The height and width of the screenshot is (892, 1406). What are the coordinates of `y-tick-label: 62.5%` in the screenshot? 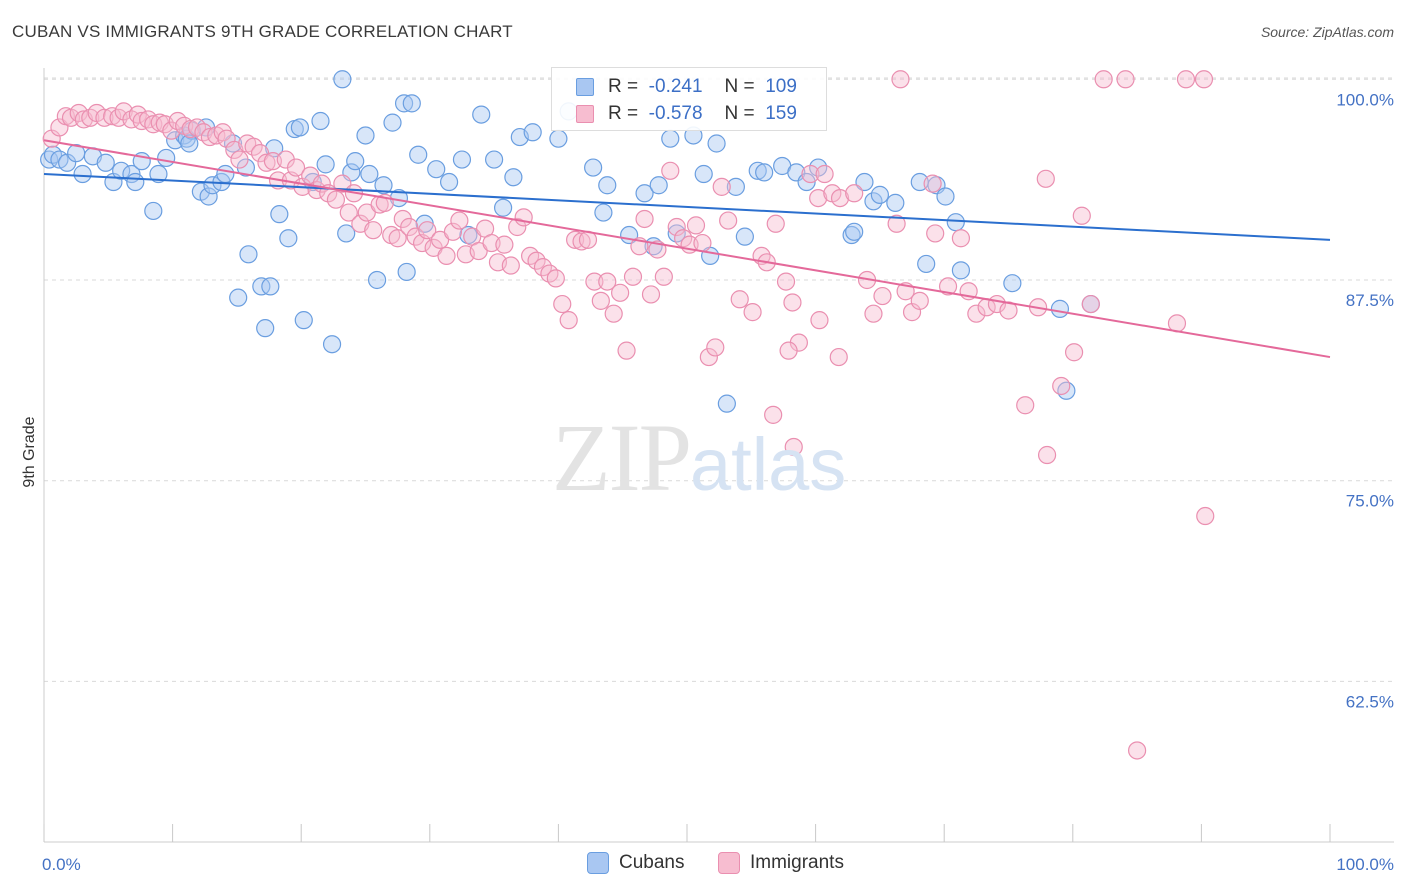 It's located at (1370, 701).